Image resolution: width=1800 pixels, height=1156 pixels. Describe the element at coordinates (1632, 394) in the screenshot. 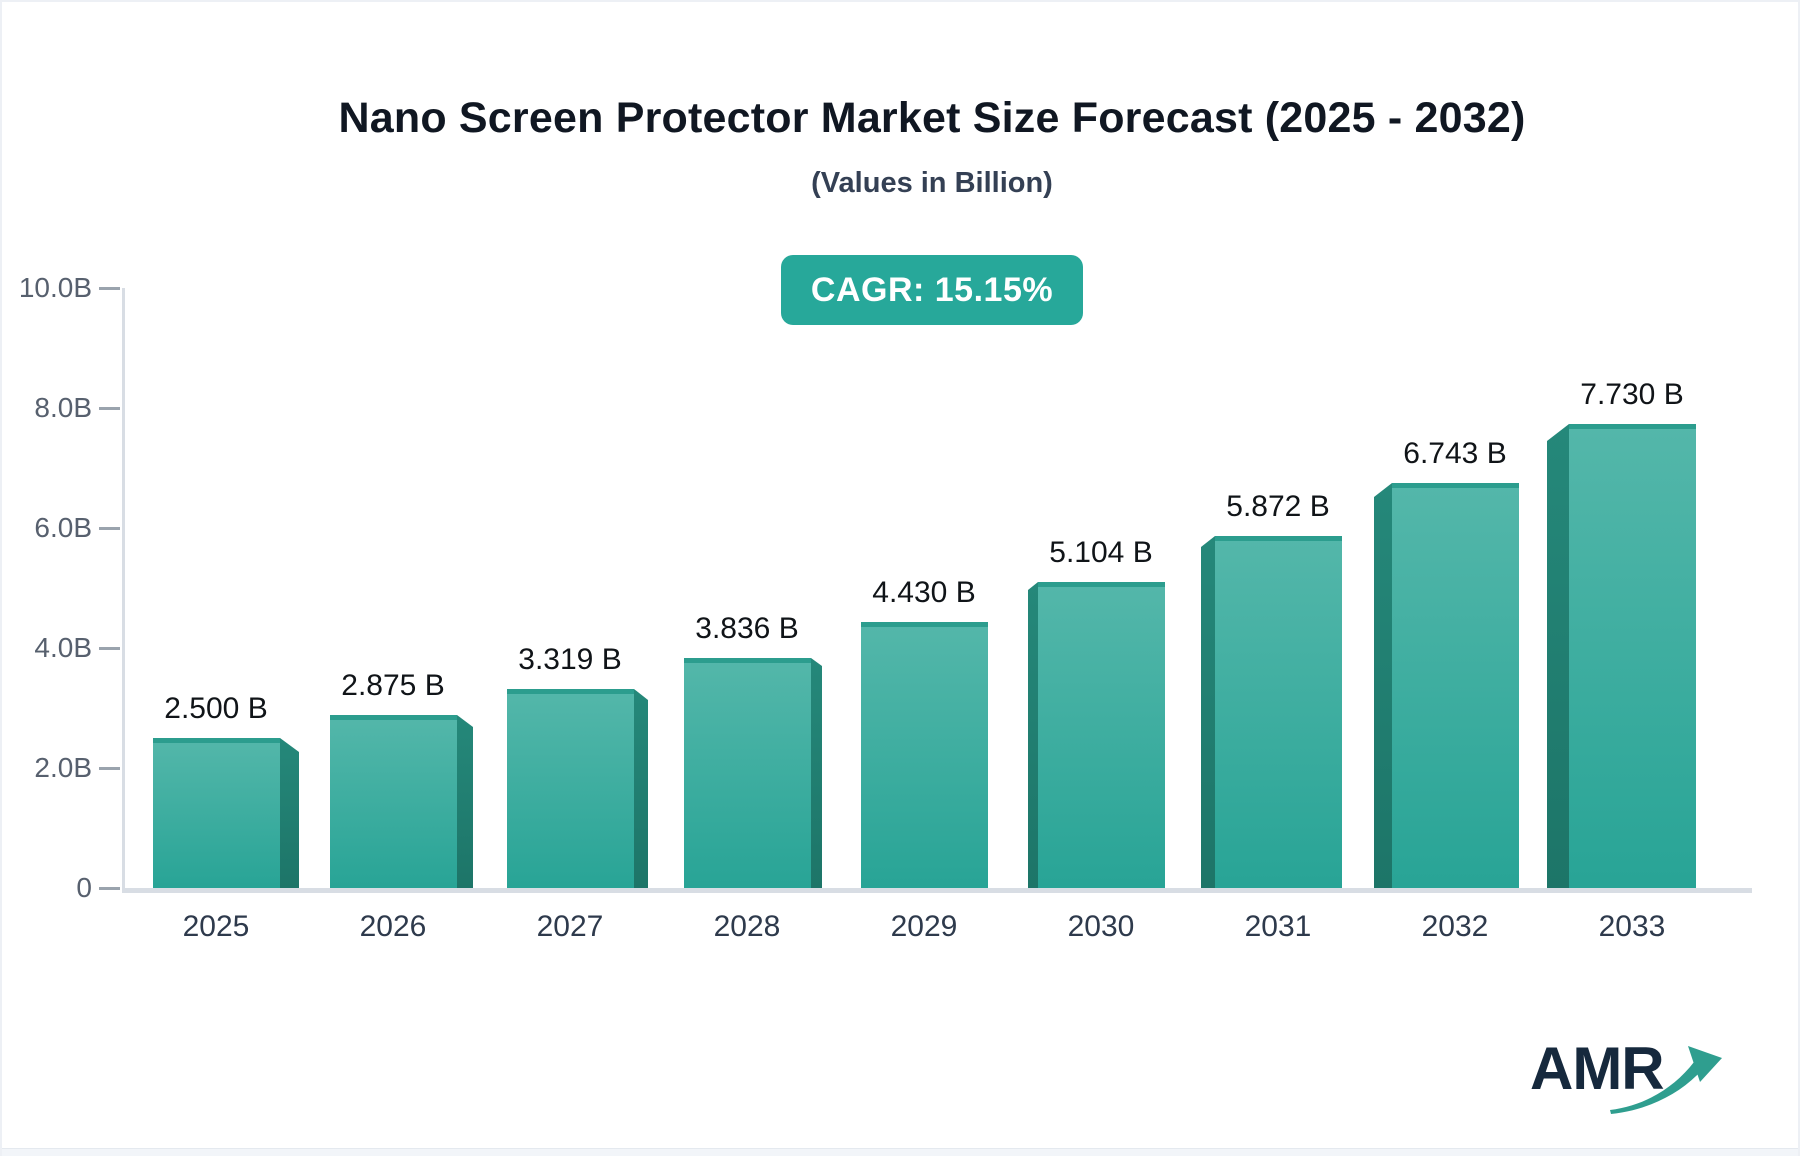

I see `bar-value-label-2033: 7.730 B` at that location.